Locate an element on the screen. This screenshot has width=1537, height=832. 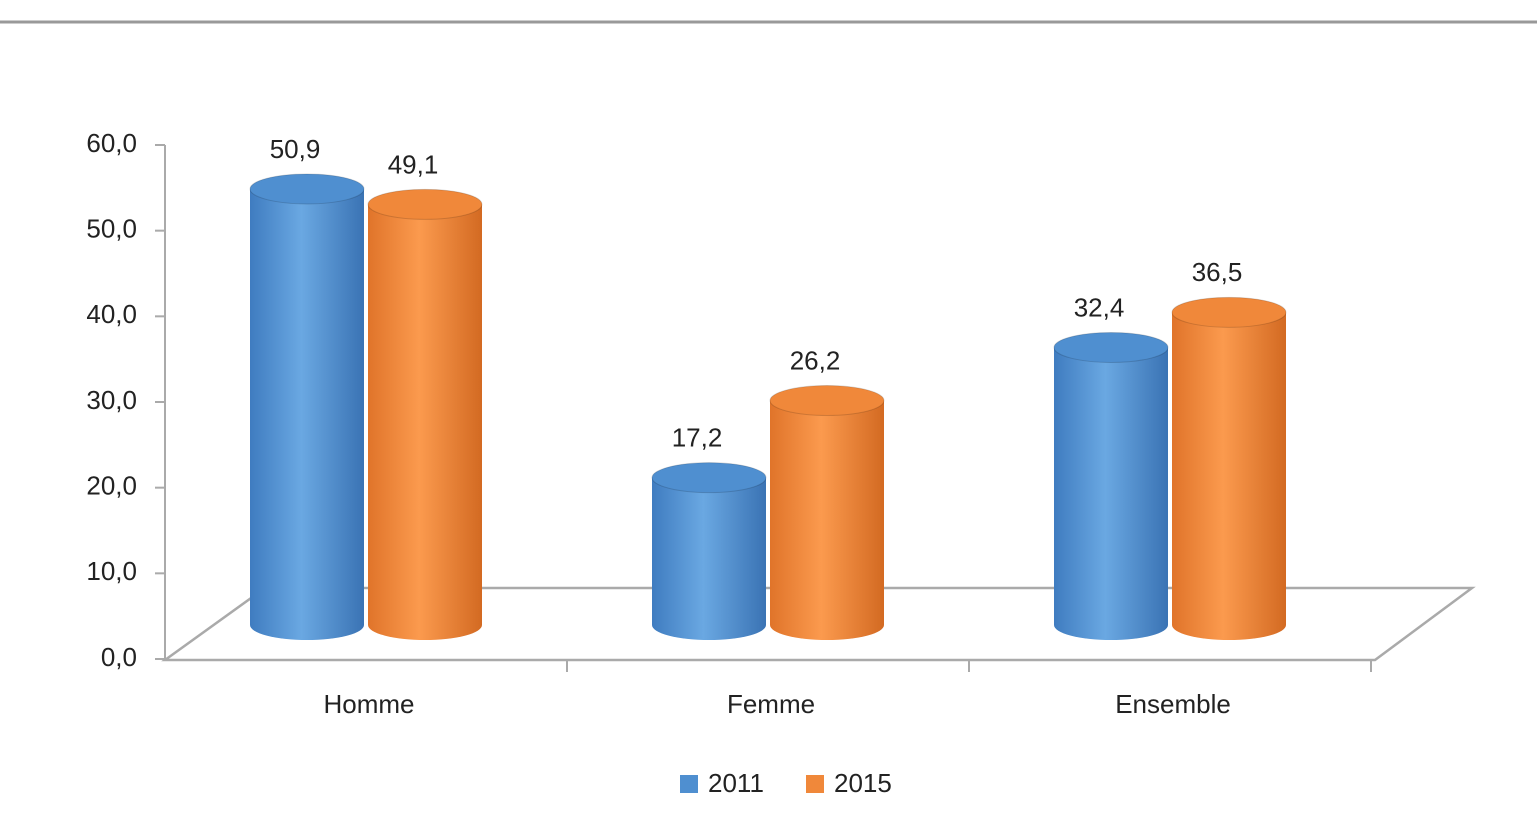
y-tick-label: 30,0 is located at coordinates (111, 400).